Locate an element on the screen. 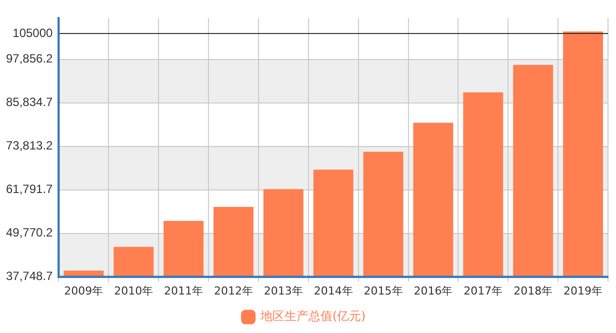 This screenshot has width=616, height=333. x-tick-label: 2010年 is located at coordinates (134, 291).